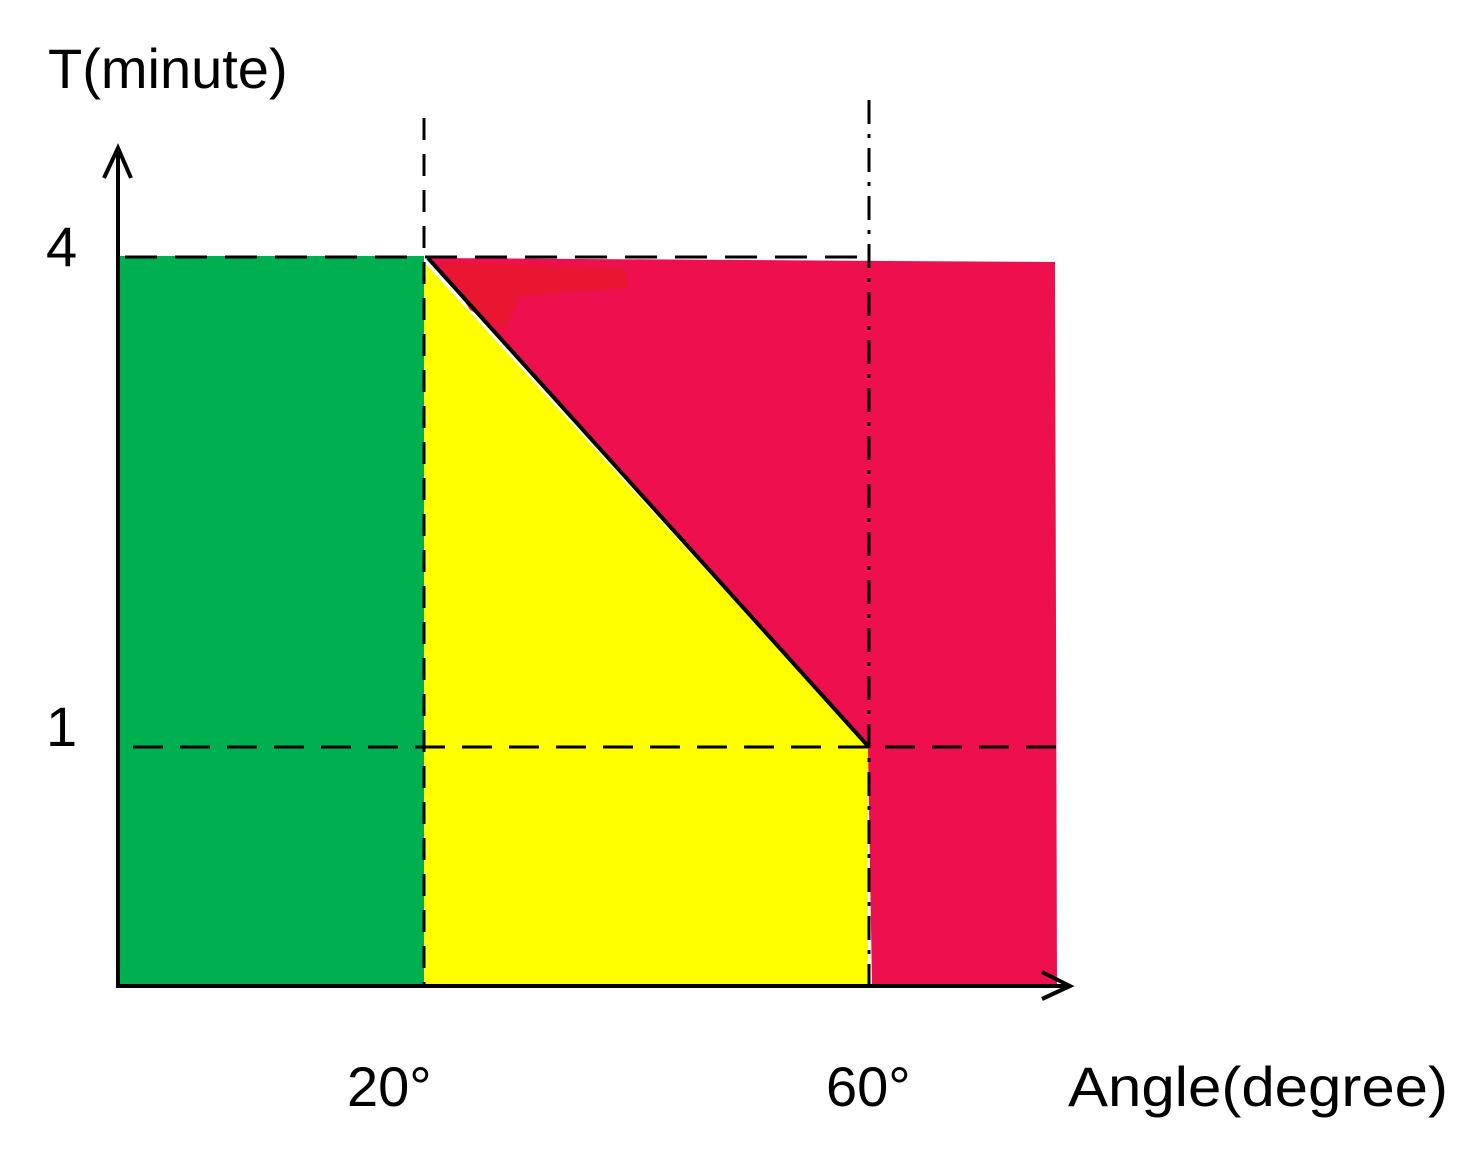 This screenshot has width=1477, height=1153. I want to click on green-region, so click(271, 621).